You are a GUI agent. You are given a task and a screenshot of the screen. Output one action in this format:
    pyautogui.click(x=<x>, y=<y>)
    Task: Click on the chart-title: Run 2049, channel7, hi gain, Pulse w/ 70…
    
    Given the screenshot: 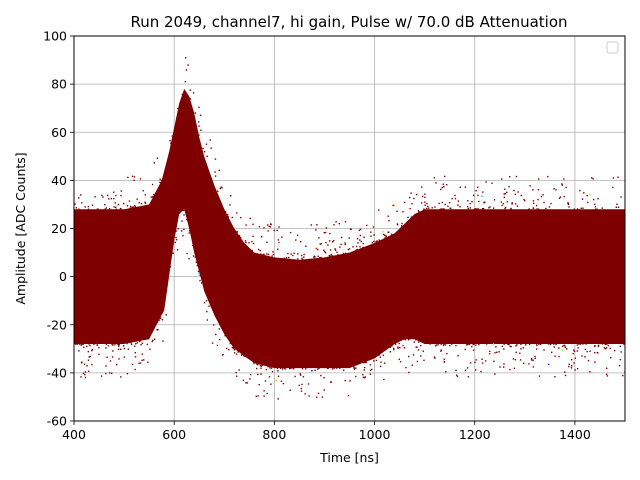 What is the action you would take?
    pyautogui.click(x=348, y=22)
    